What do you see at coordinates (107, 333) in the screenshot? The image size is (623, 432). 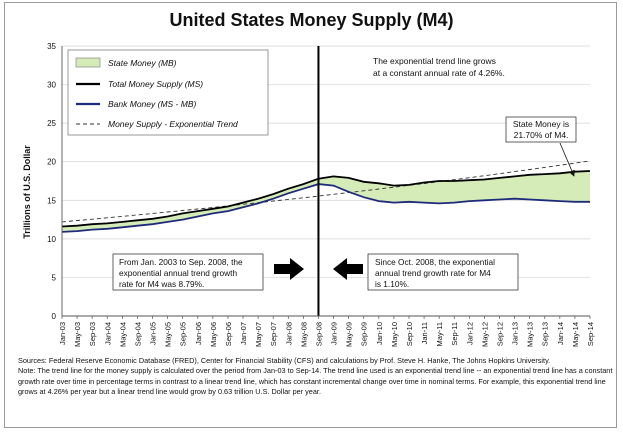 I see `x-tick-label: Jan-04` at bounding box center [107, 333].